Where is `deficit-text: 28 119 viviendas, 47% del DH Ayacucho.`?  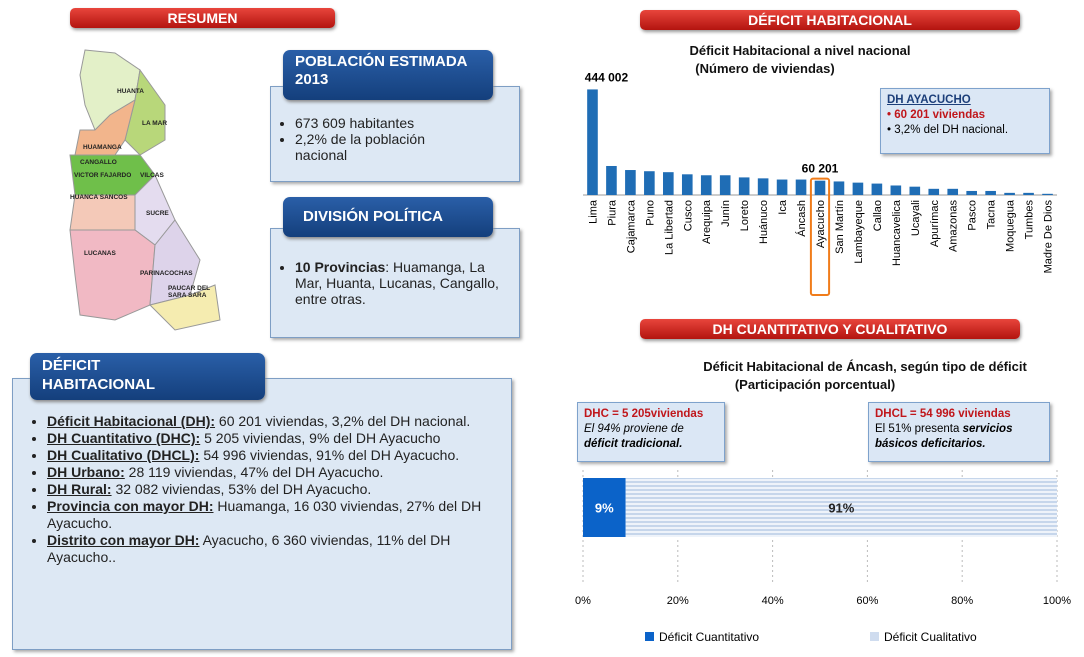
deficit-text: 28 119 viviendas, 47% del DH Ayacucho. is located at coordinates (254, 472).